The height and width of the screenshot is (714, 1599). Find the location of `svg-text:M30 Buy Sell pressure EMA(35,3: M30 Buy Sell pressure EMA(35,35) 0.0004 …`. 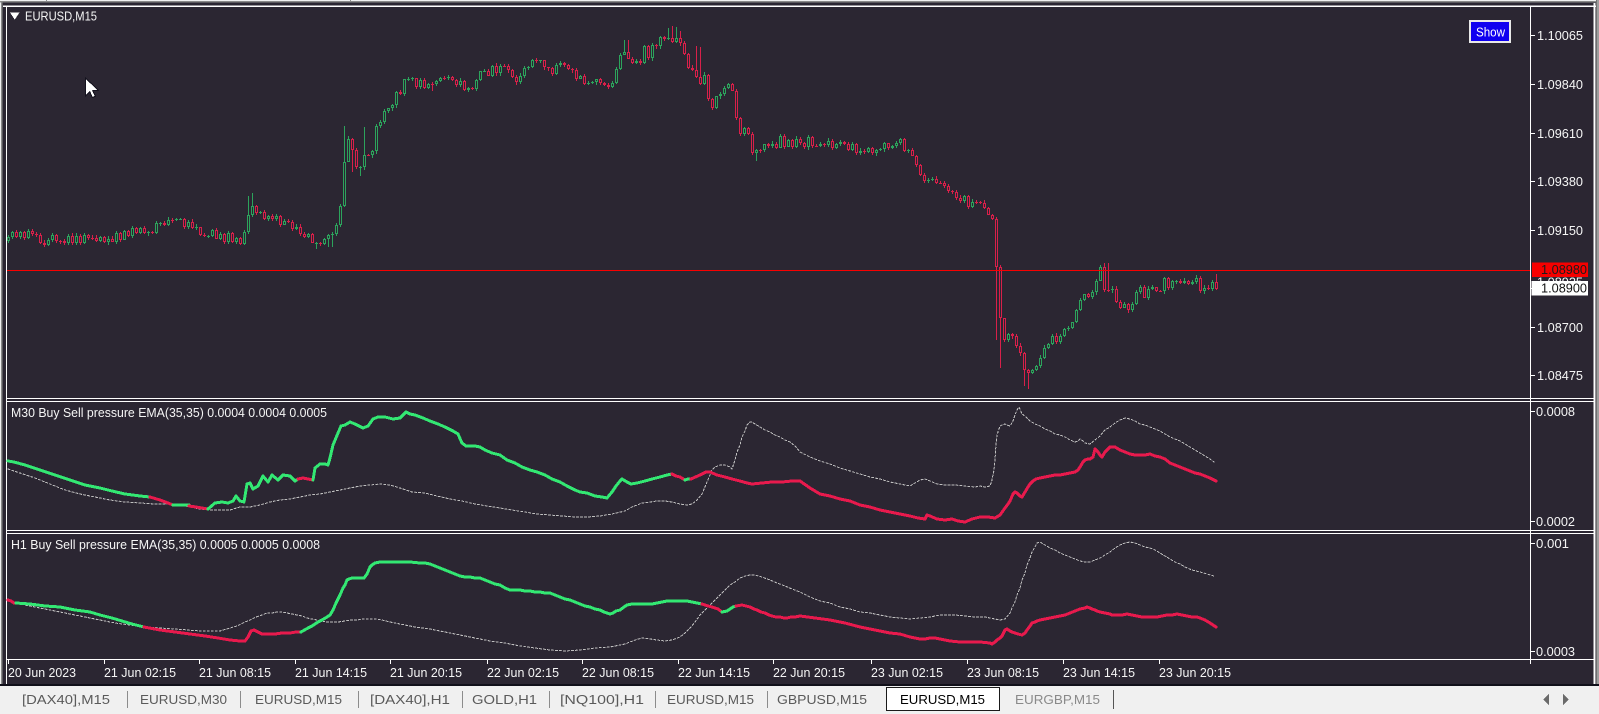

svg-text:M30 Buy Sell pressure EMA(35,3: M30 Buy Sell pressure EMA(35,35) 0.0004 … is located at coordinates (169, 413).